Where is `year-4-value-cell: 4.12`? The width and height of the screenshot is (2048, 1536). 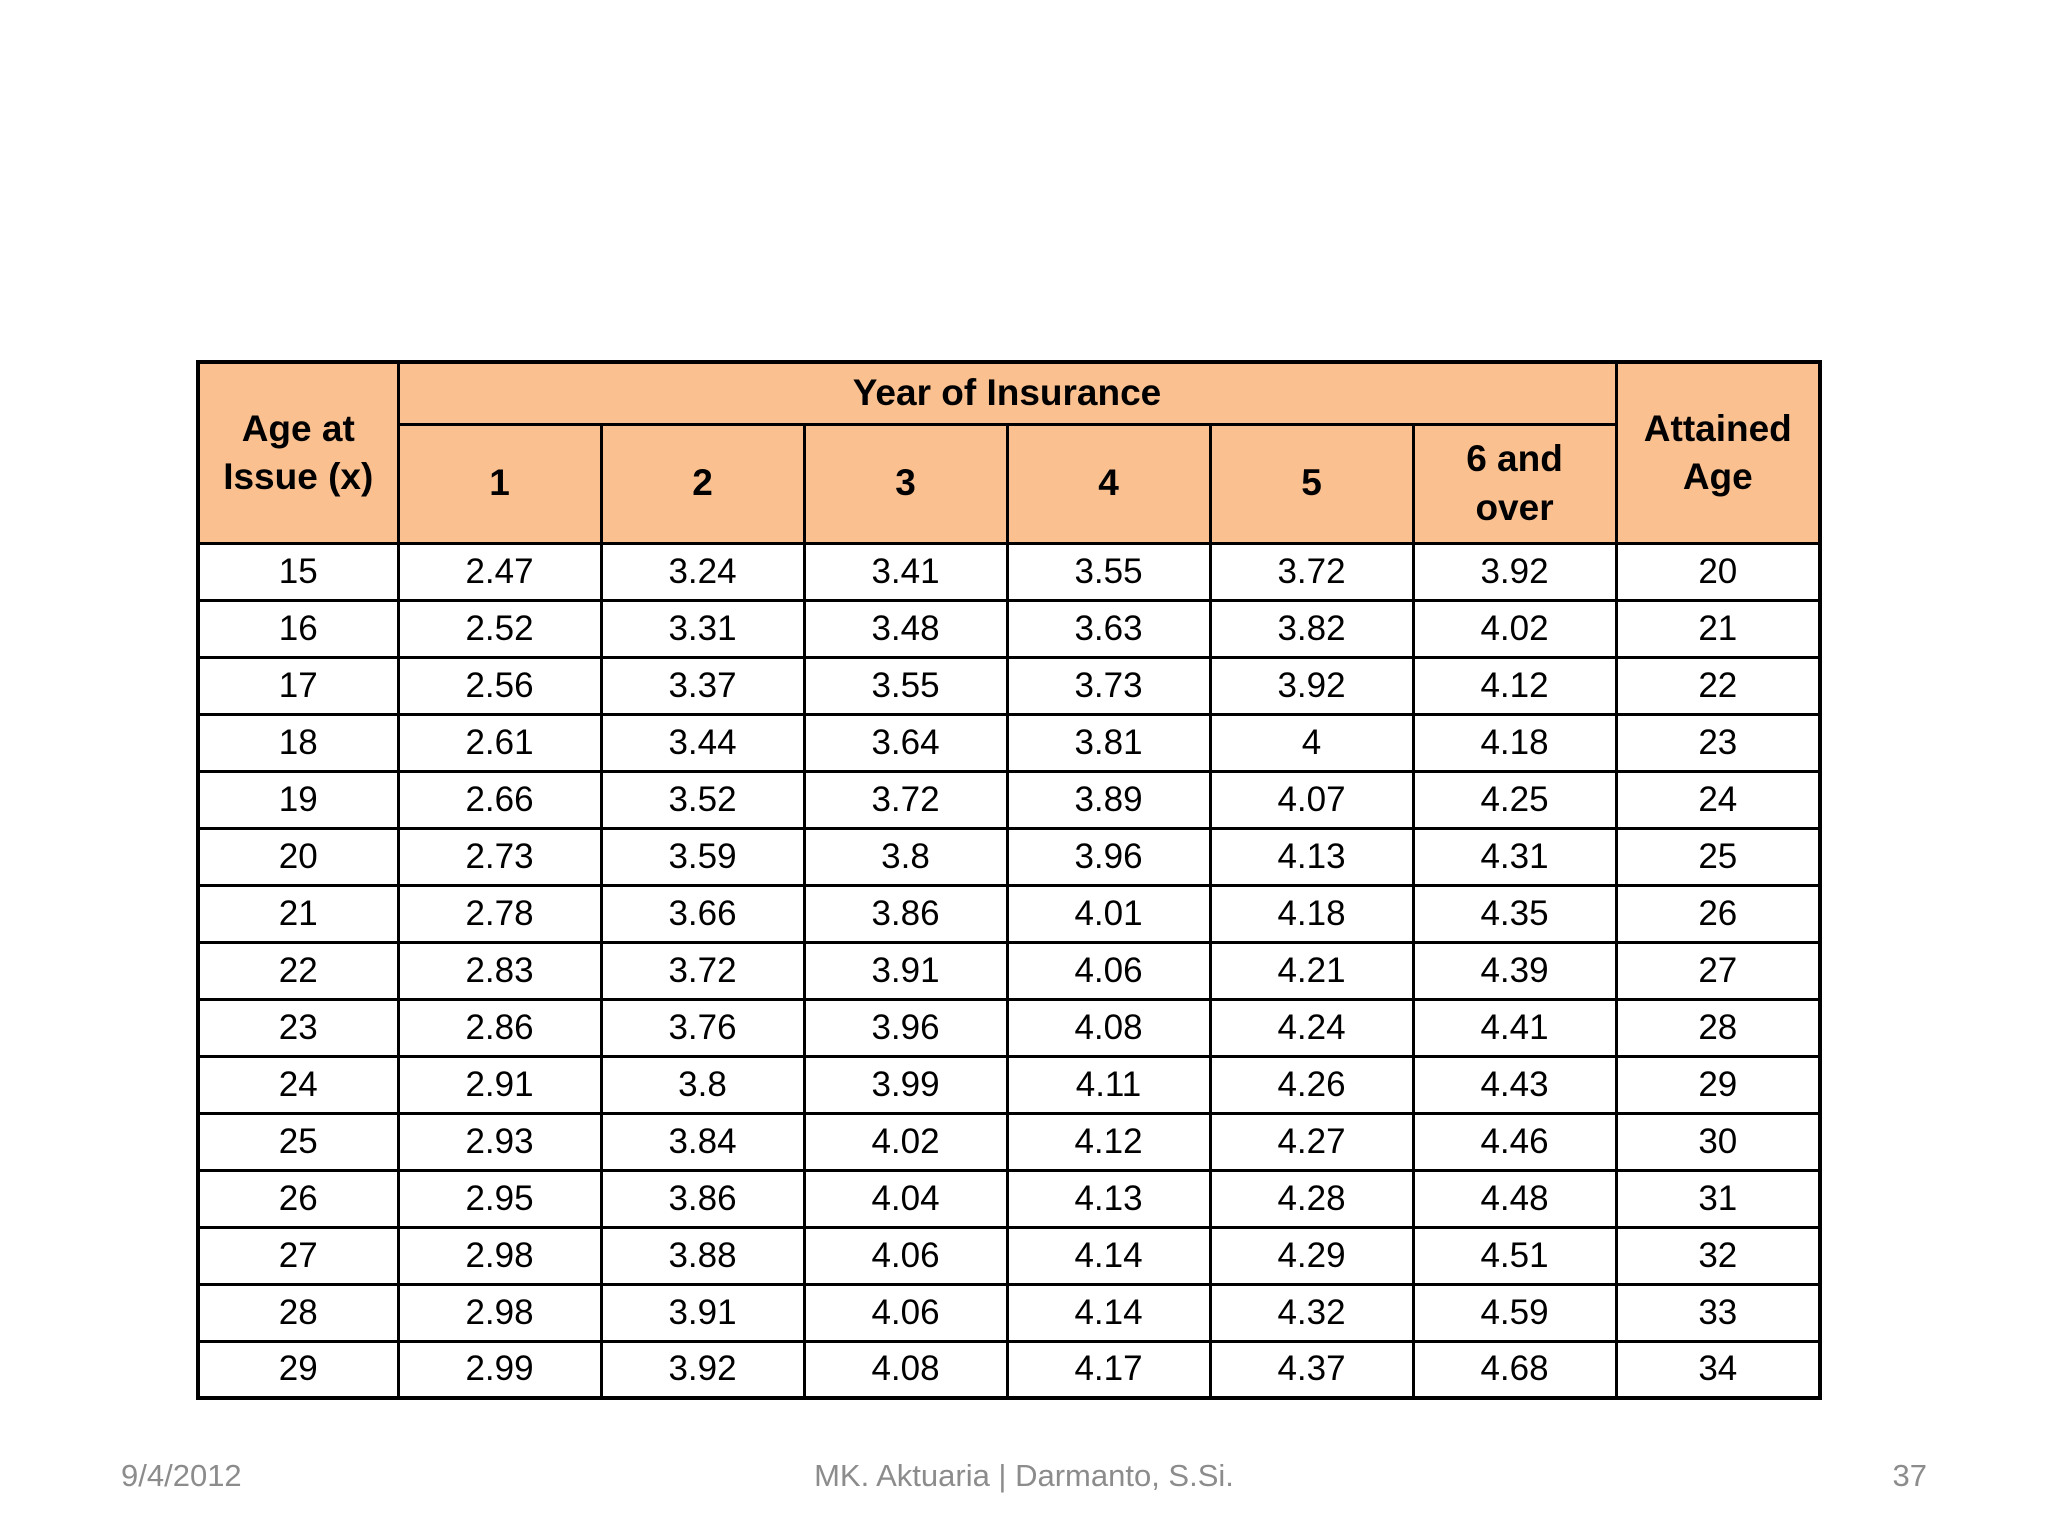
year-4-value-cell: 4.12 is located at coordinates (1108, 1141).